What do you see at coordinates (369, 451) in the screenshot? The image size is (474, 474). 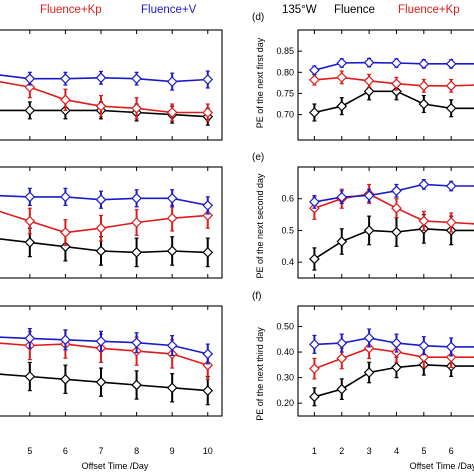 I see `x-tick-label: 3` at bounding box center [369, 451].